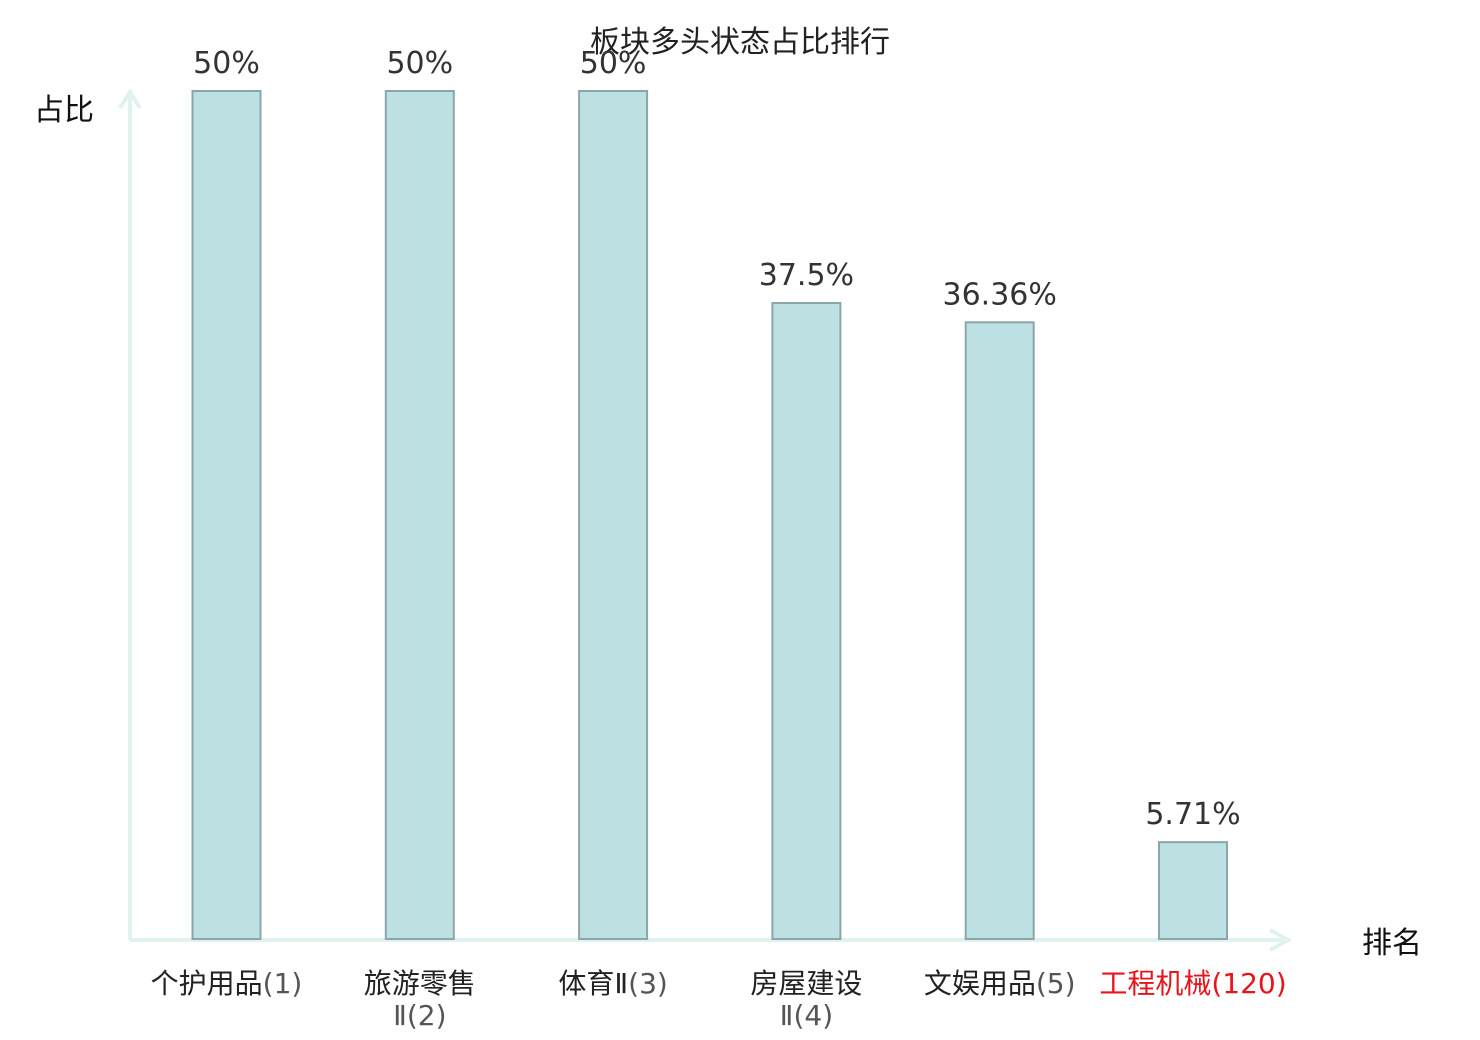  Describe the element at coordinates (227, 983) in the screenshot. I see `category-label: 个护用品(1)` at that location.